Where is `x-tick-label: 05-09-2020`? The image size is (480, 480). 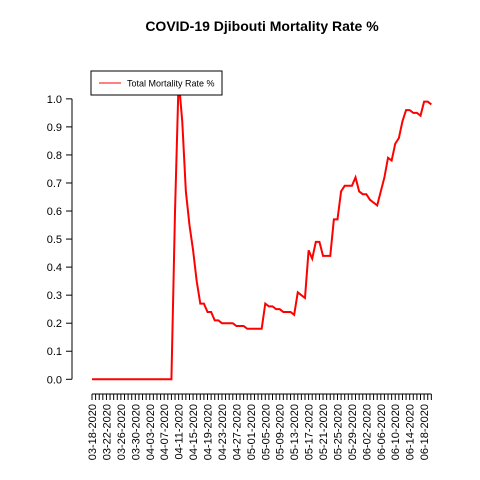
x-tick-label: 05-09-2020 is located at coordinates (281, 432).